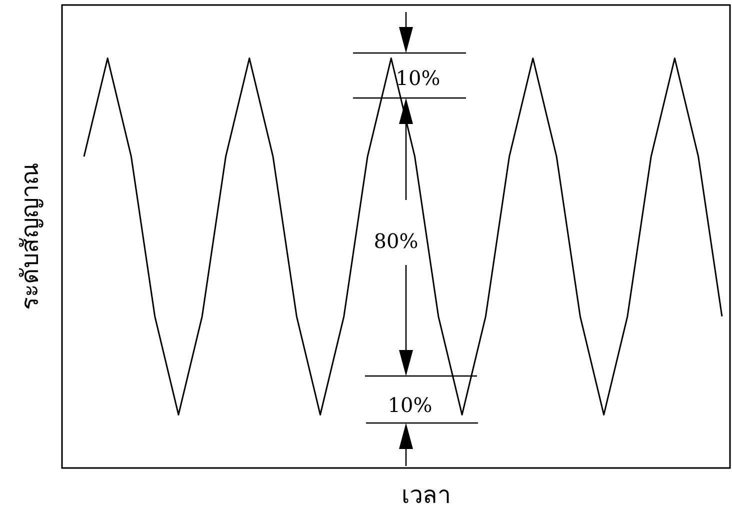 This screenshot has height=511, width=732. What do you see at coordinates (396, 241) in the screenshot?
I see `annotation: 80%` at bounding box center [396, 241].